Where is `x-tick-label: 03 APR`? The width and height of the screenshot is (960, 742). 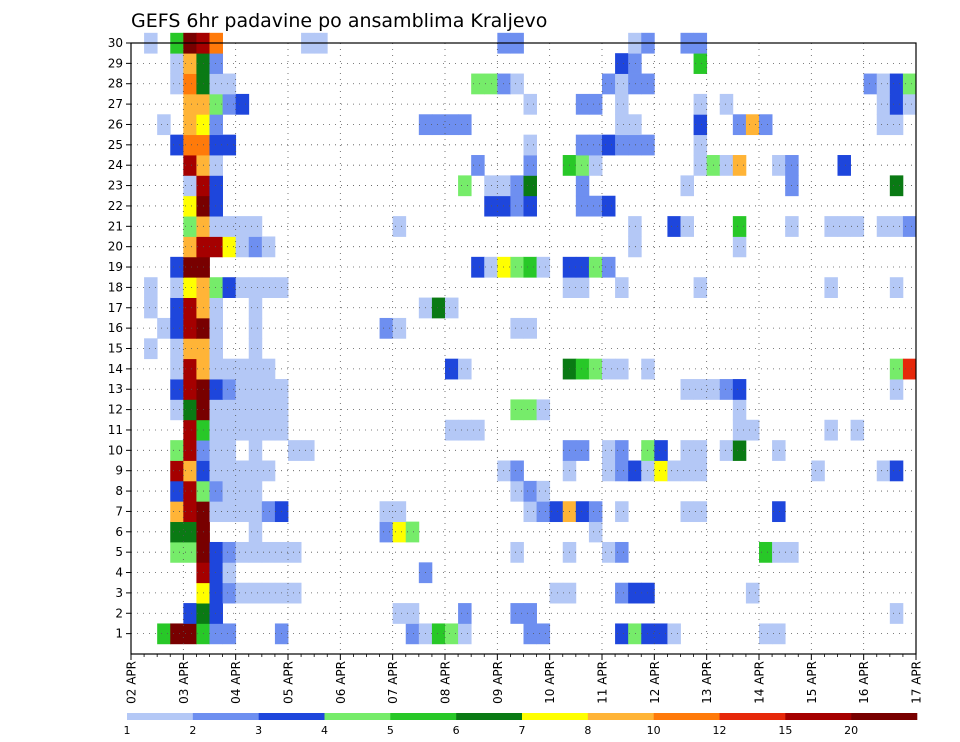 x-tick-label: 03 APR is located at coordinates (184, 682).